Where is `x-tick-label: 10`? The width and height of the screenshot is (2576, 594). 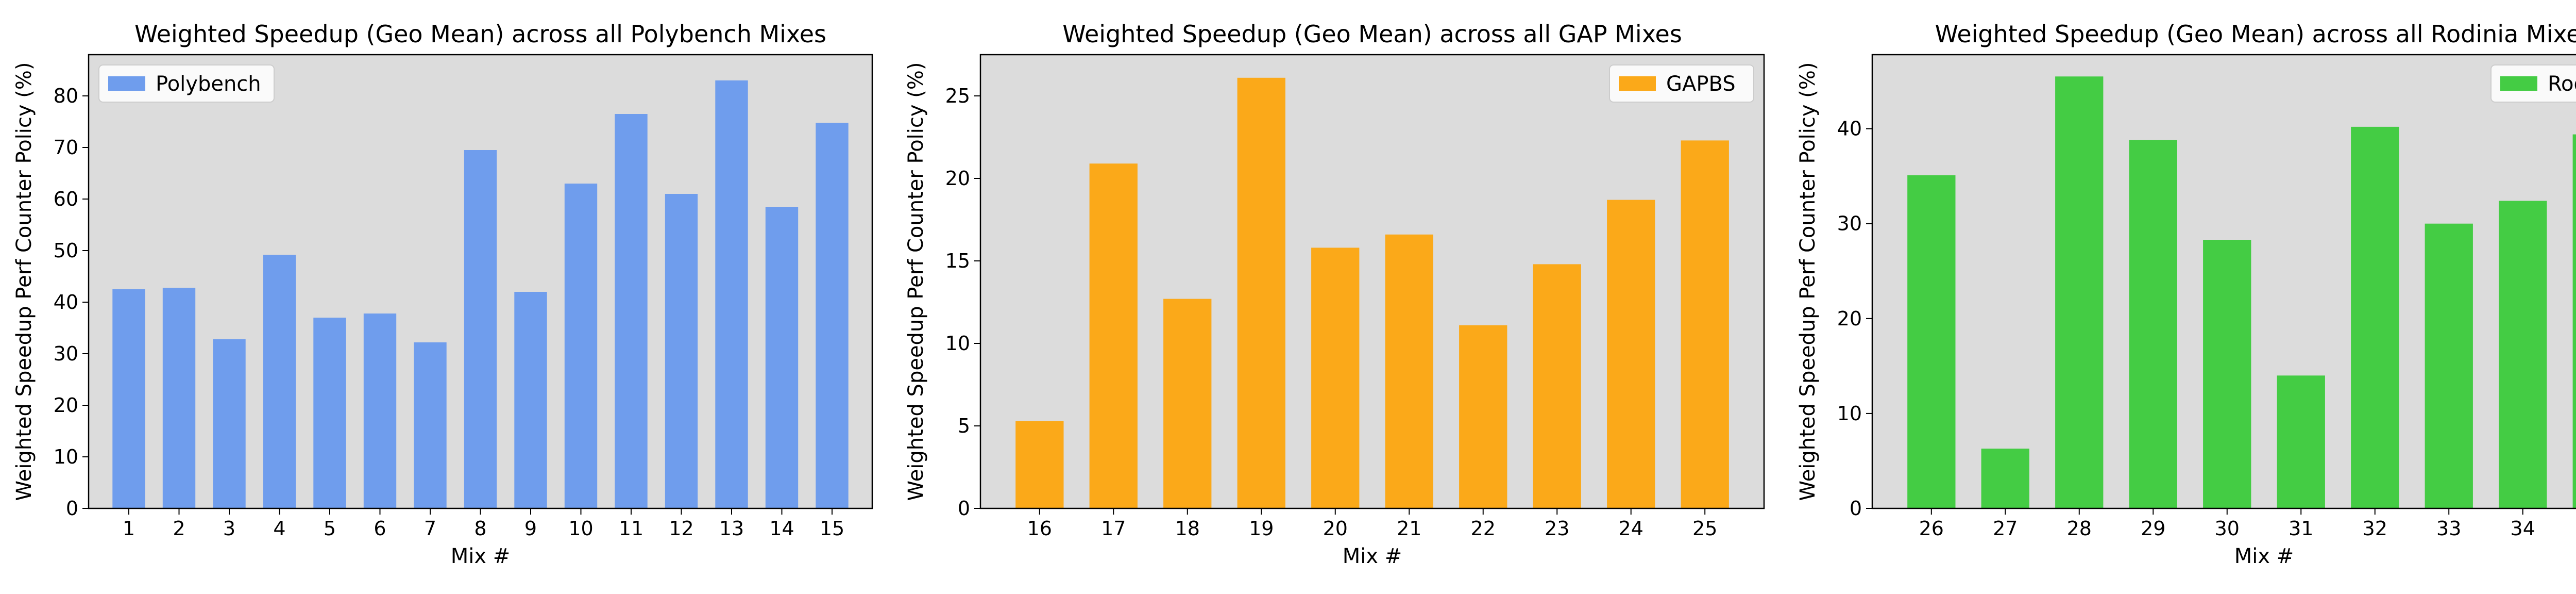 x-tick-label: 10 is located at coordinates (581, 528).